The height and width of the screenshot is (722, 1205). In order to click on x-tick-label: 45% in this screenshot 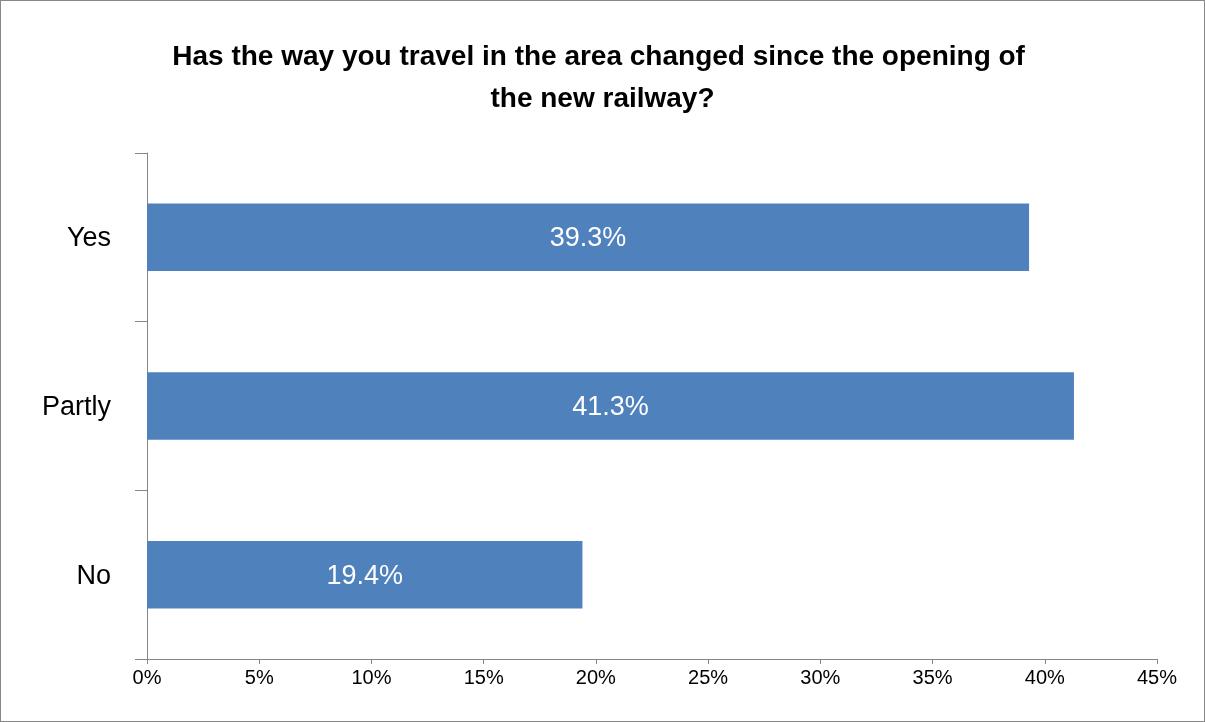, I will do `click(1157, 677)`.